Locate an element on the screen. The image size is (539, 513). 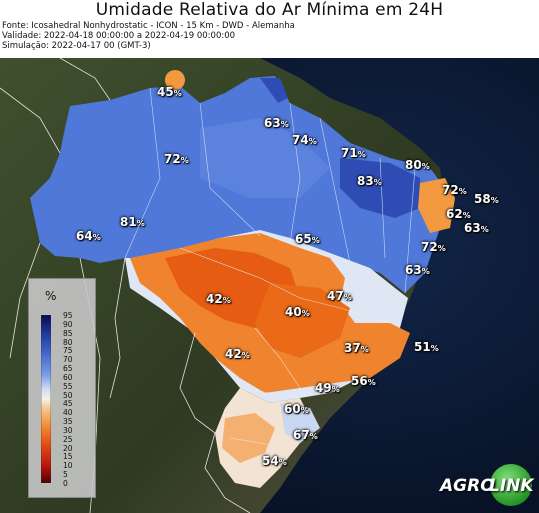
legend-tick: 60 is located at coordinates (68, 377).